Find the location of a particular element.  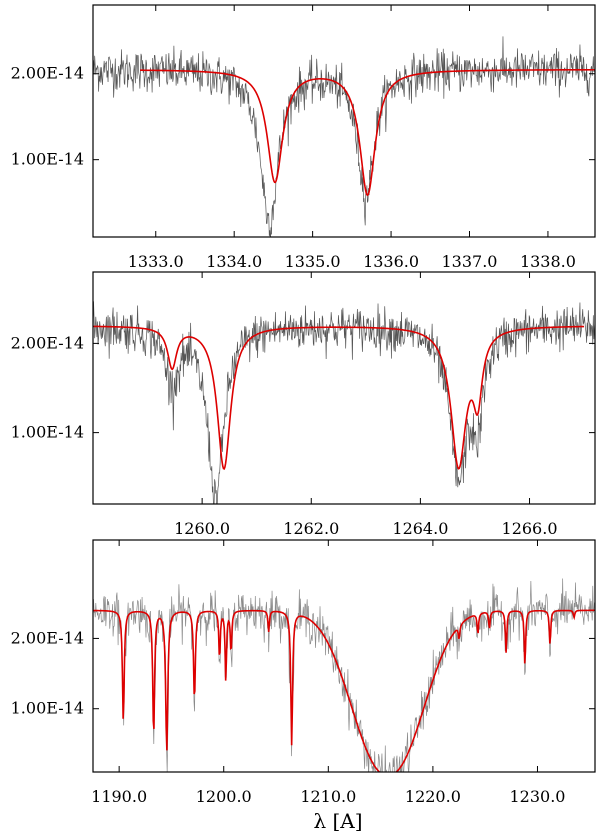

x-tick-label: 1334.0 is located at coordinates (234, 261).